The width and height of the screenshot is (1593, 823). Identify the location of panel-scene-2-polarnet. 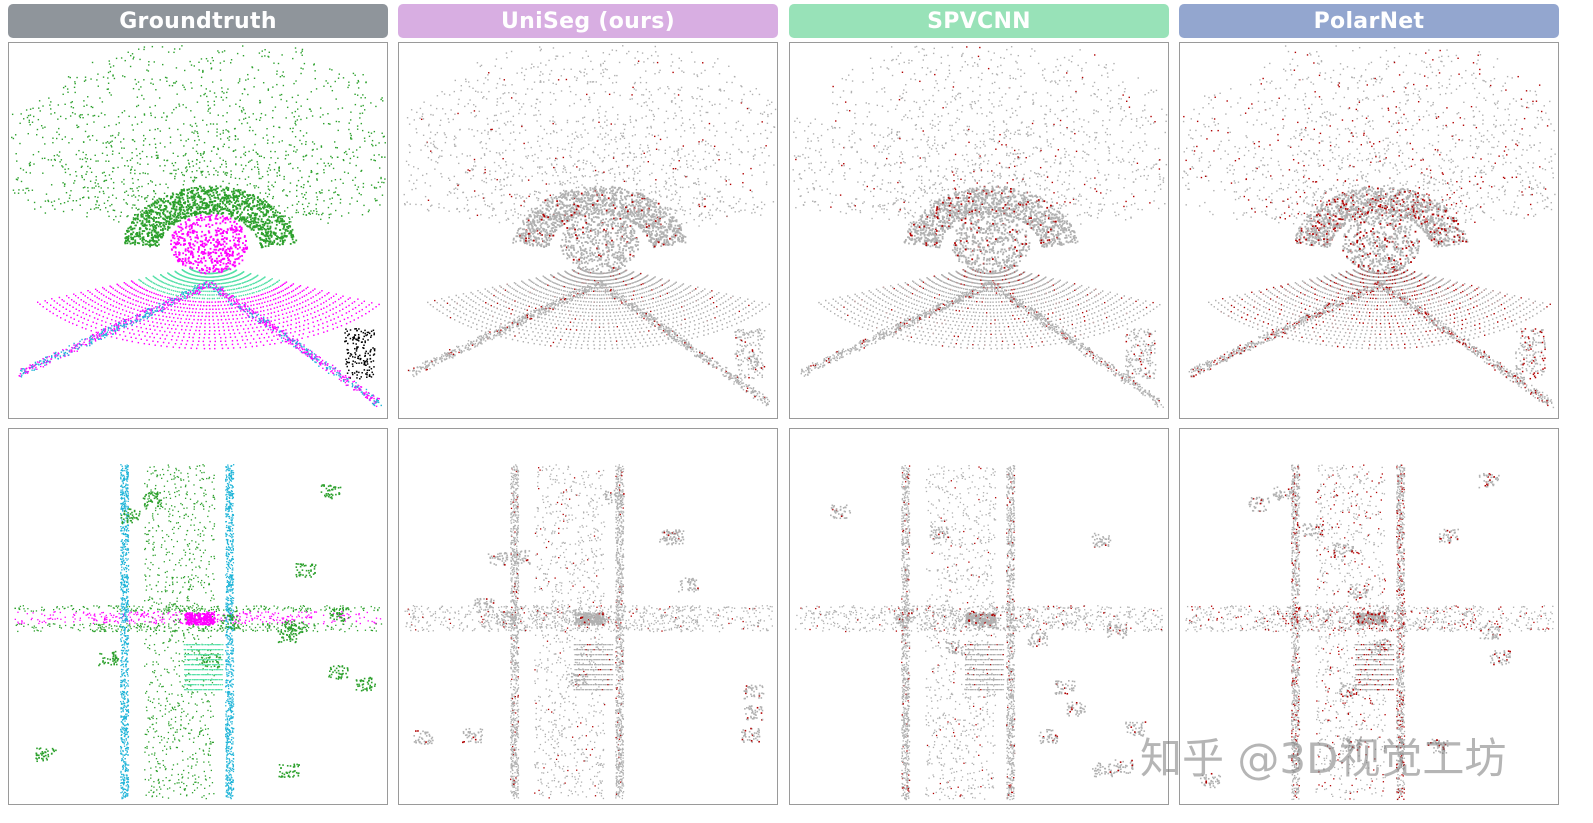
(1369, 616).